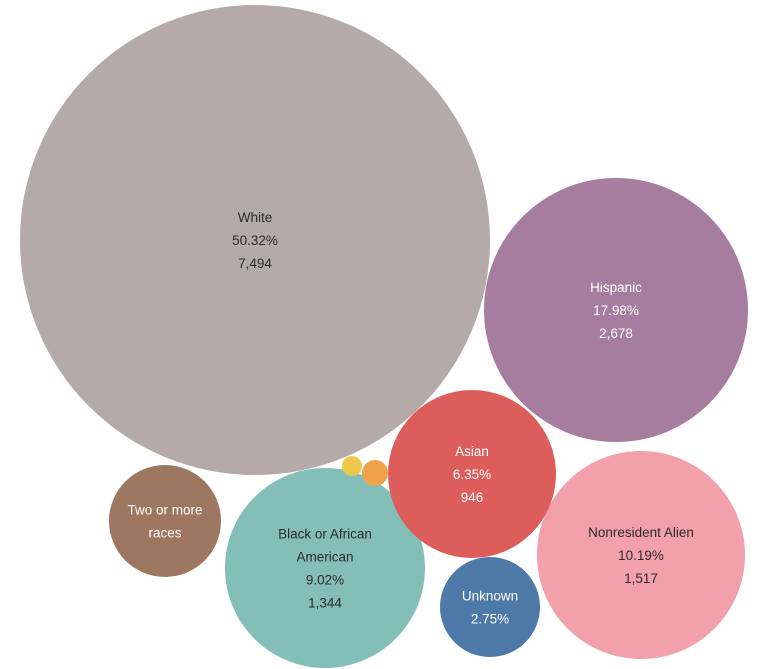 This screenshot has height=669, width=765. I want to click on bubble-asian: Asian 6.35% 946, so click(472, 474).